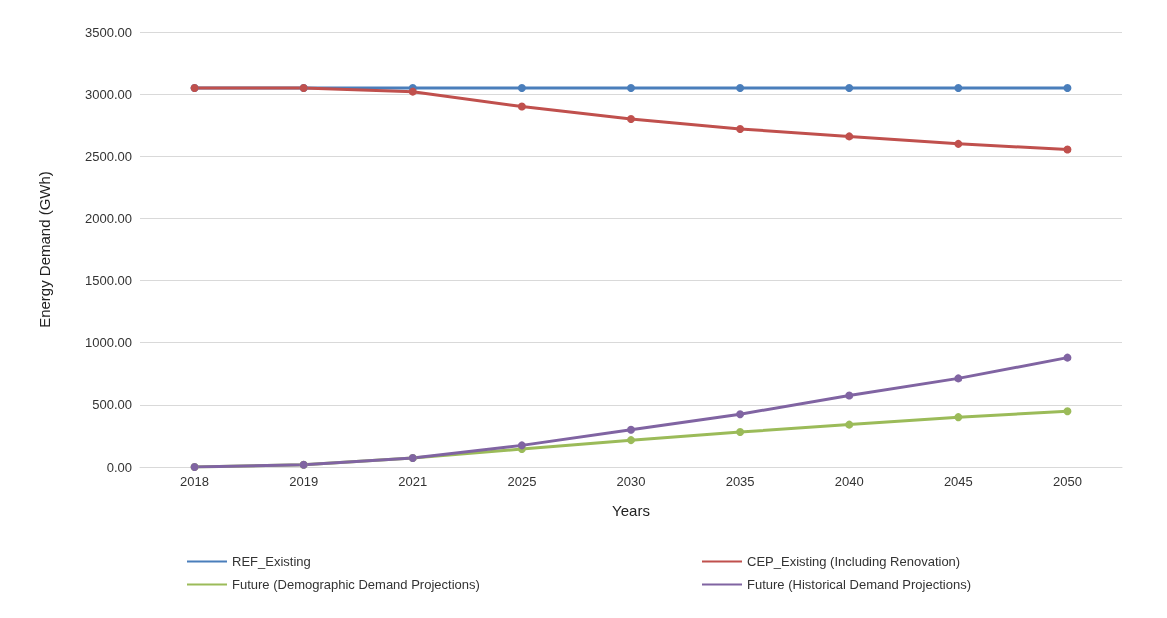 The width and height of the screenshot is (1167, 618). Describe the element at coordinates (108, 281) in the screenshot. I see `y-tick-label: 1500.00` at that location.